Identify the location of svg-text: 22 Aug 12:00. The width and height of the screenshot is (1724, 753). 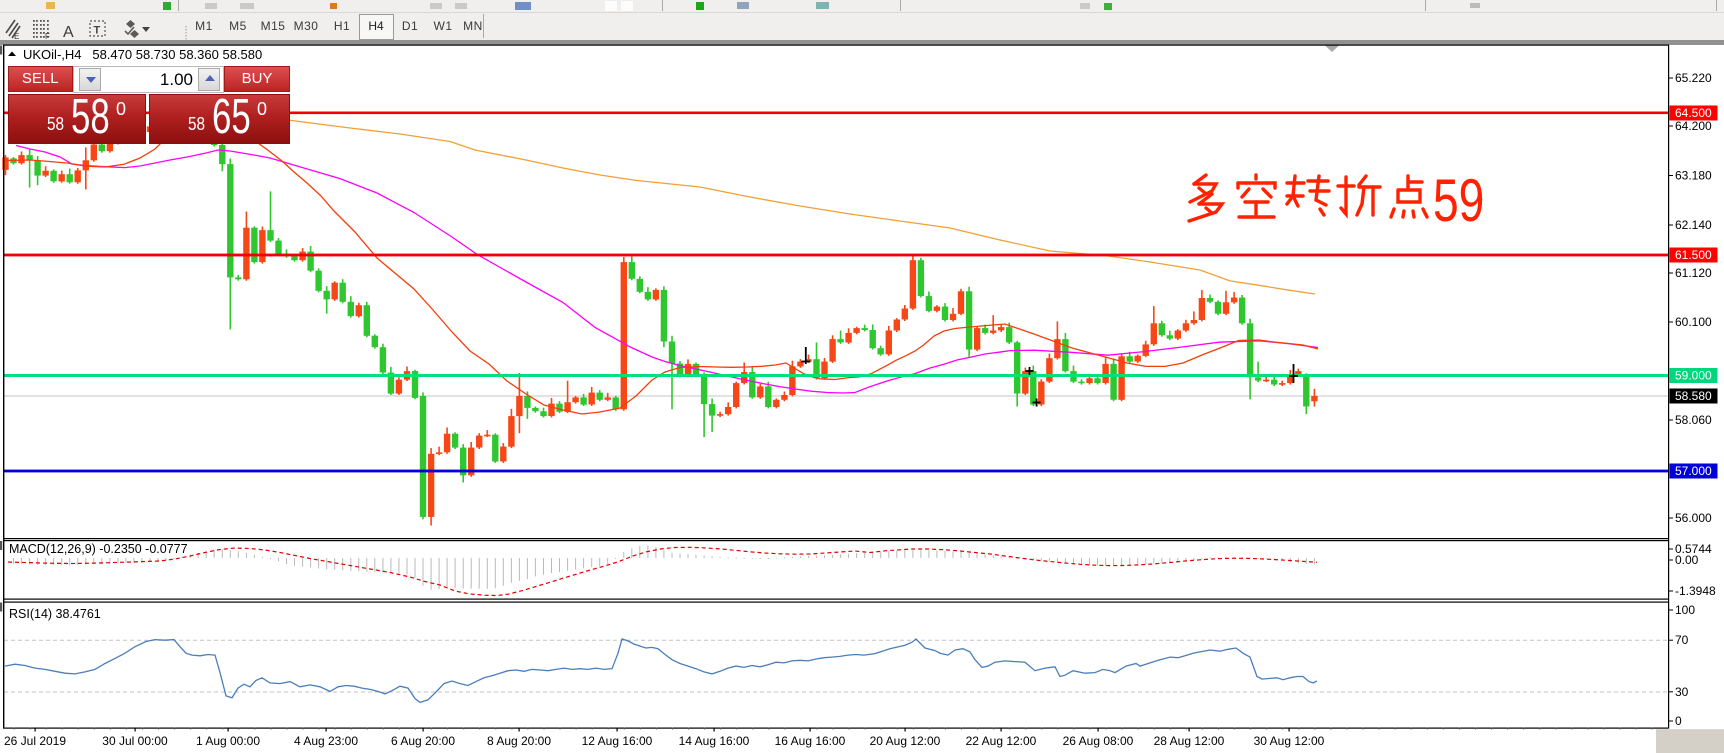
(1001, 741).